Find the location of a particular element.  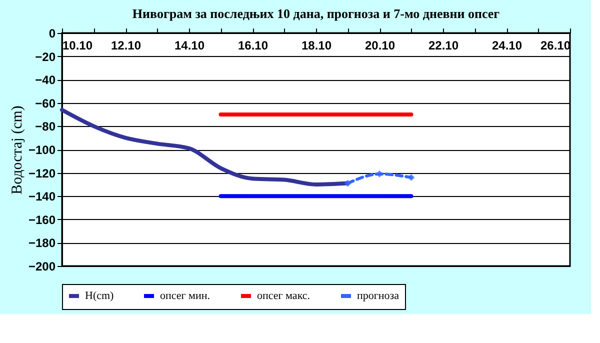

y-tick-label: −120 is located at coordinates (42, 173).